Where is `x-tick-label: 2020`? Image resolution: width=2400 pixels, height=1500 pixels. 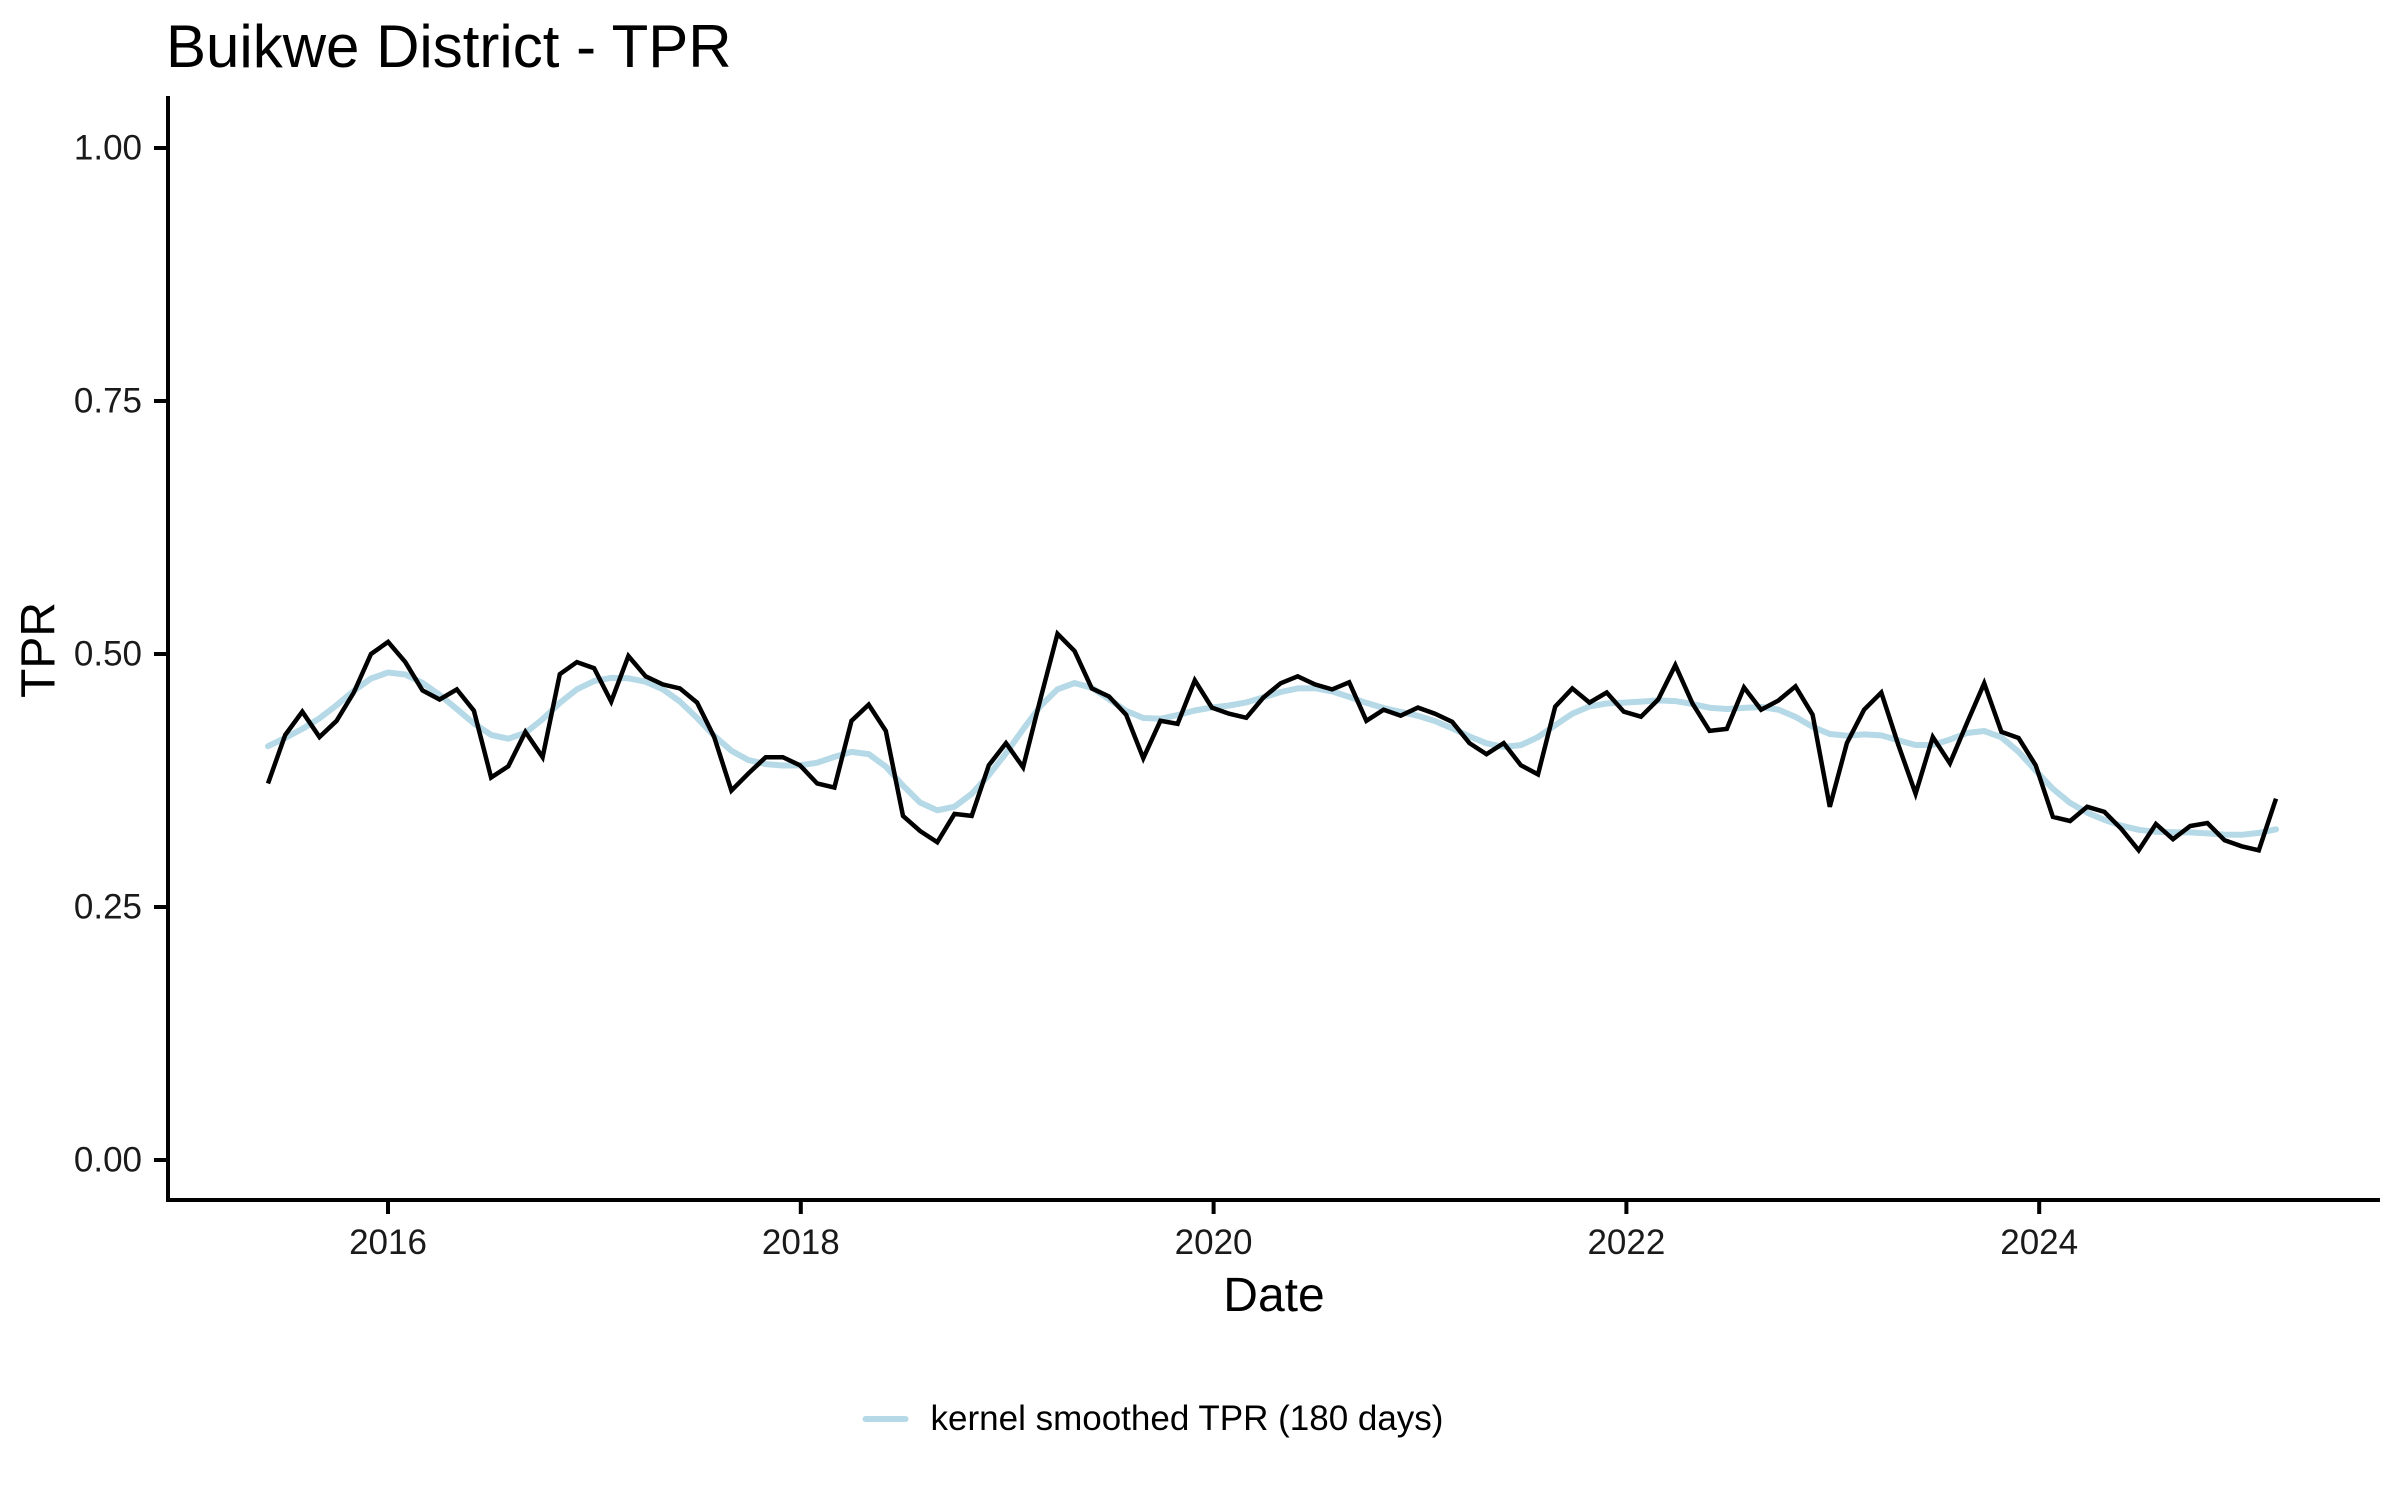 x-tick-label: 2020 is located at coordinates (1214, 1242).